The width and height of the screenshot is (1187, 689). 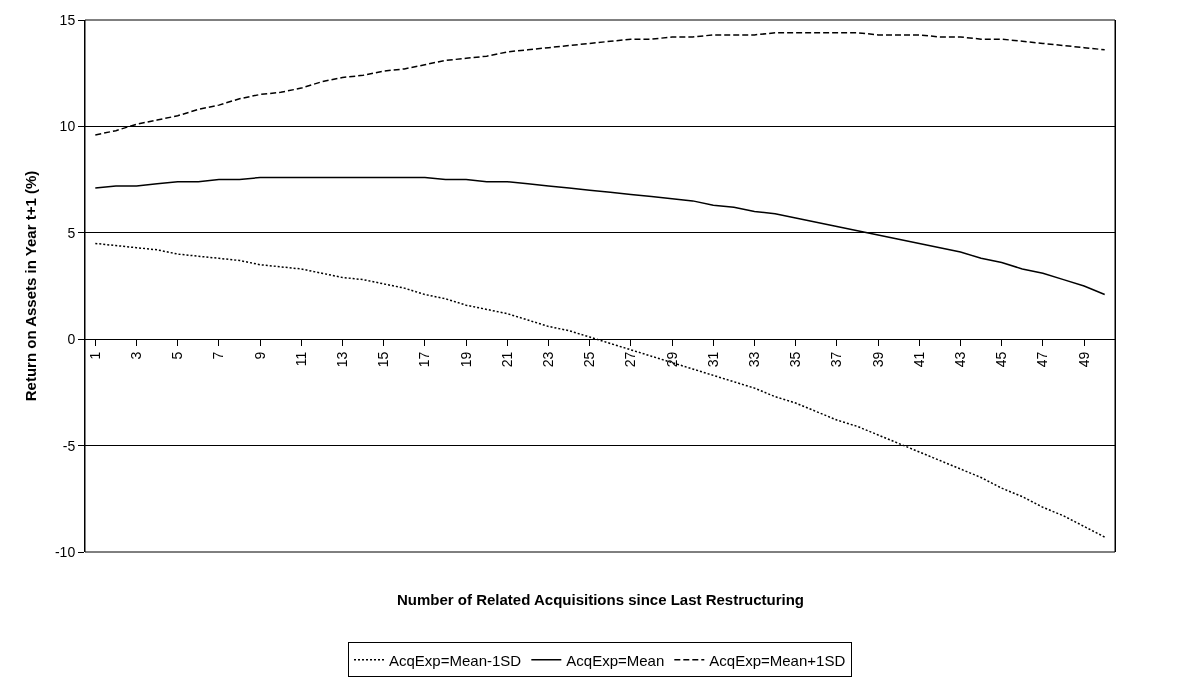 I want to click on x-tick-label: 9, so click(x=259, y=355).